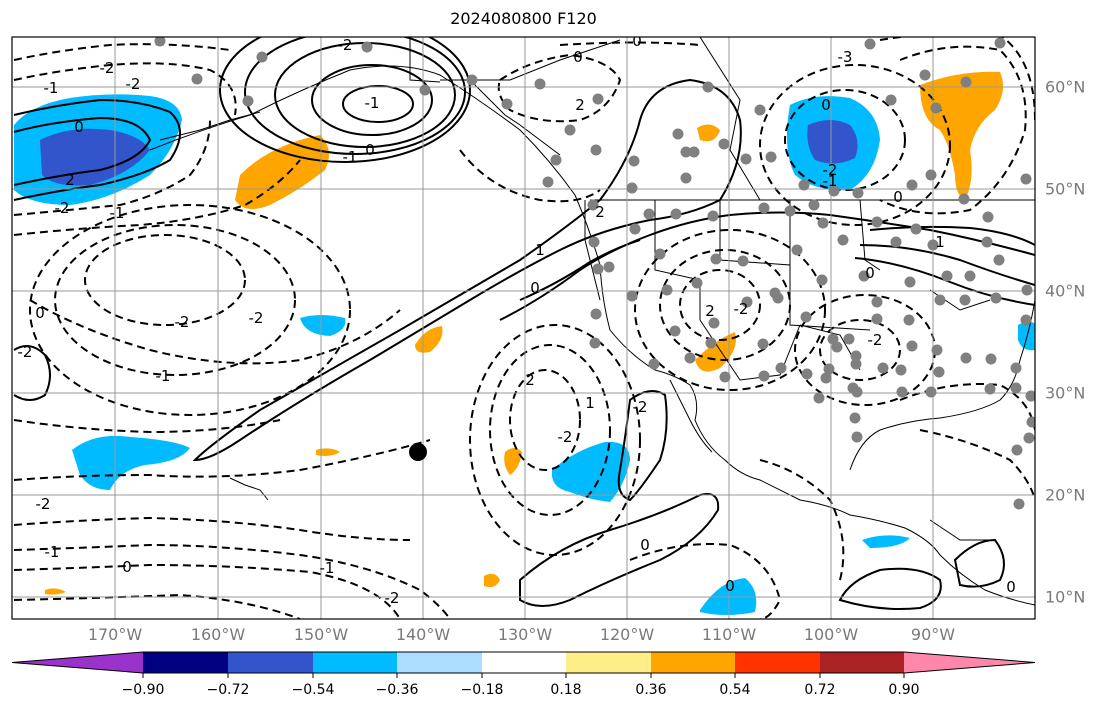 The image size is (1105, 712). I want to click on colorbar-tick-label: 0.54, so click(735, 690).